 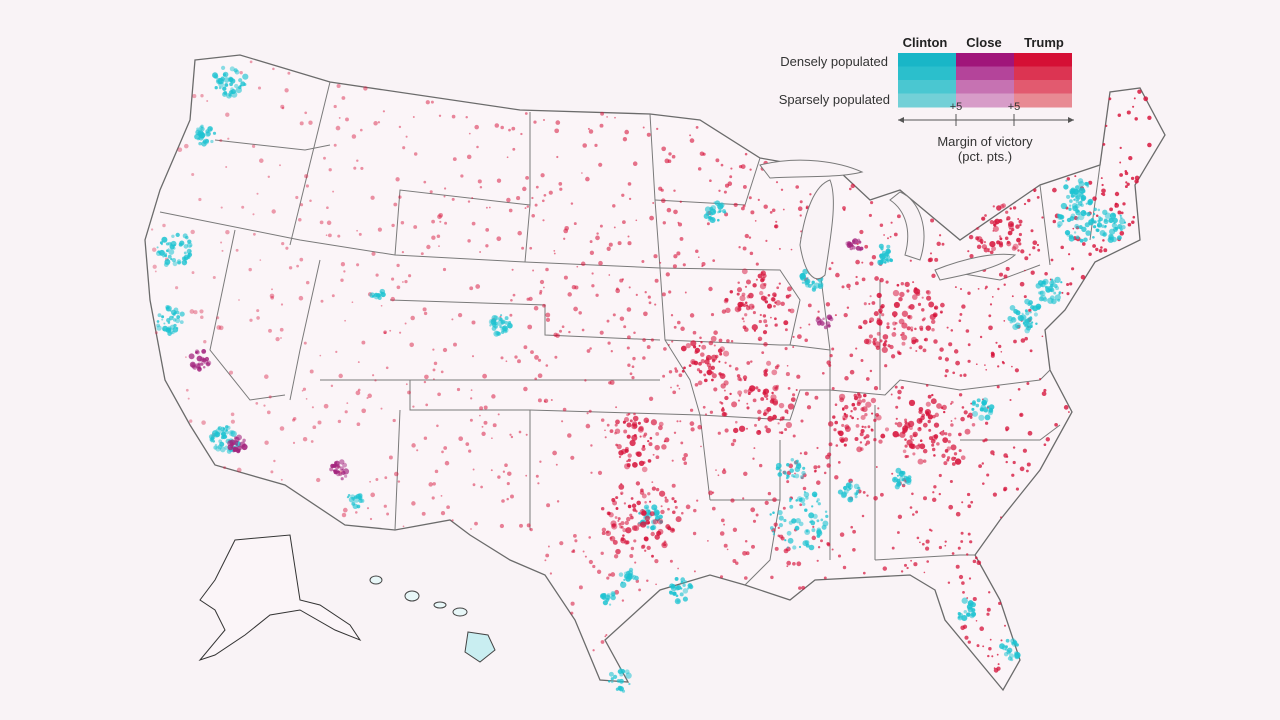 What do you see at coordinates (983, 42) in the screenshot?
I see `legend-header-close: Close` at bounding box center [983, 42].